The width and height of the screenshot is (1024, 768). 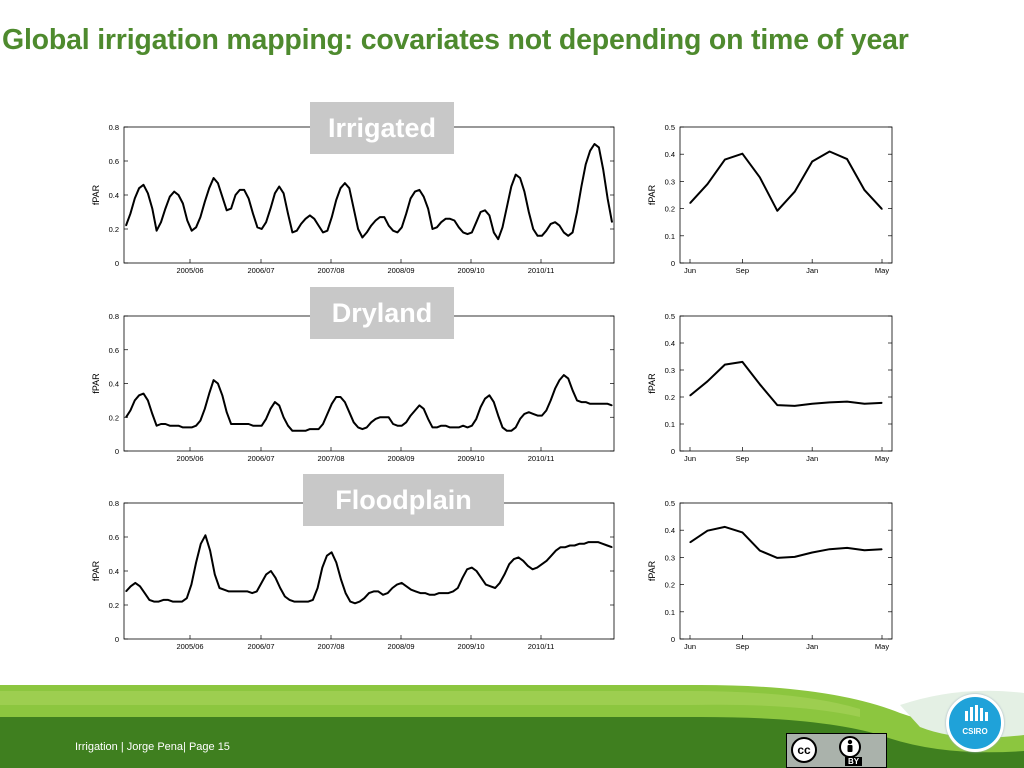 What do you see at coordinates (975, 723) in the screenshot?
I see `csiro-logo-icon: CSIRO` at bounding box center [975, 723].